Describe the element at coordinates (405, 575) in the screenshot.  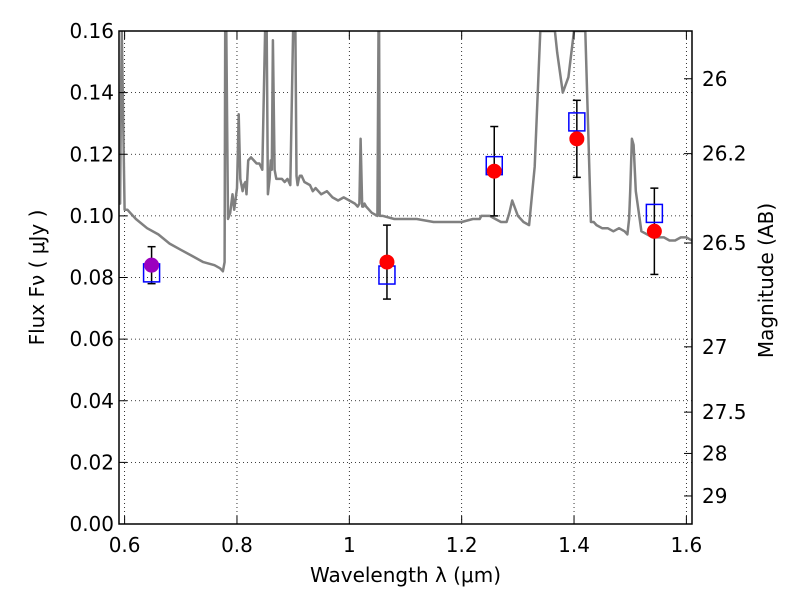
I see `x-axis-title: Wavelength λ (μm)` at that location.